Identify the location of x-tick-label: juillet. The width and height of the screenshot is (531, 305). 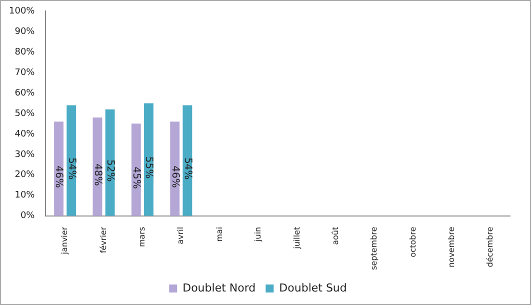
(297, 238).